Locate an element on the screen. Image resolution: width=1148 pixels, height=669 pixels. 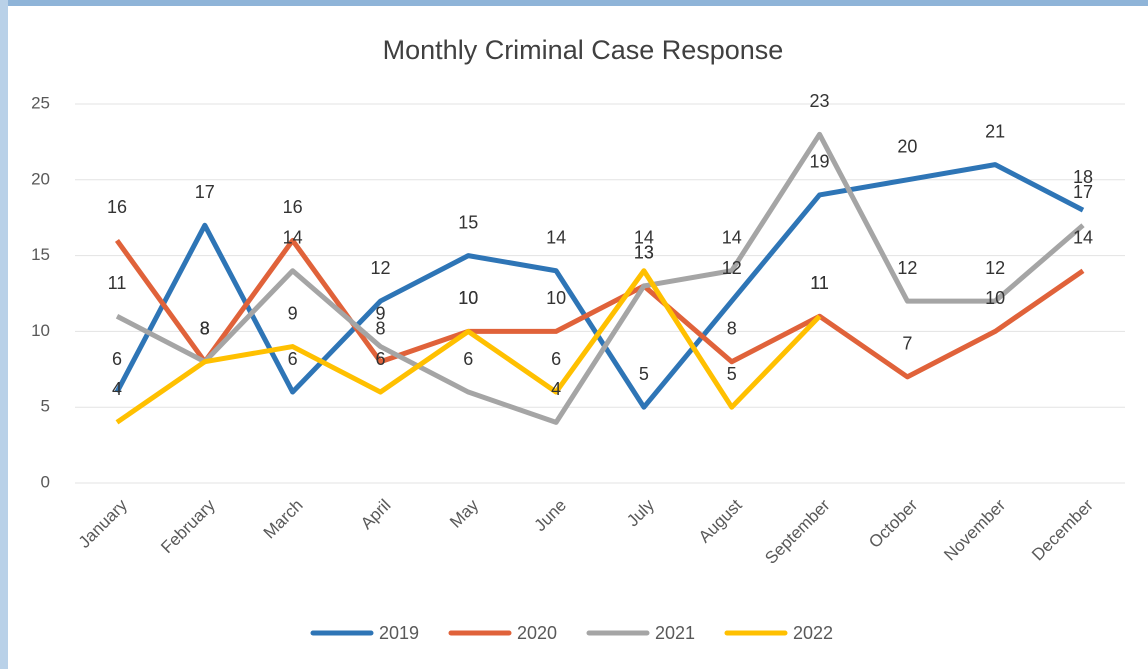
data-label: 7 is located at coordinates (907, 344).